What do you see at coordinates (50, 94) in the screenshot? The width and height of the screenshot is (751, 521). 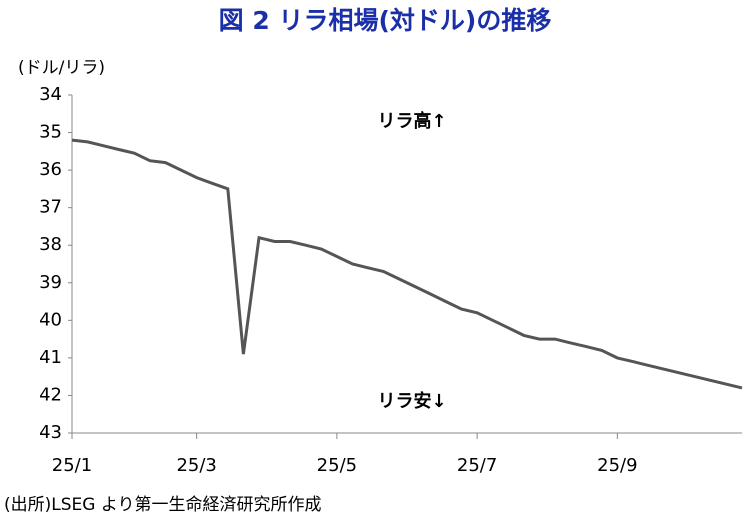 I see `y-tick-label: 34` at bounding box center [50, 94].